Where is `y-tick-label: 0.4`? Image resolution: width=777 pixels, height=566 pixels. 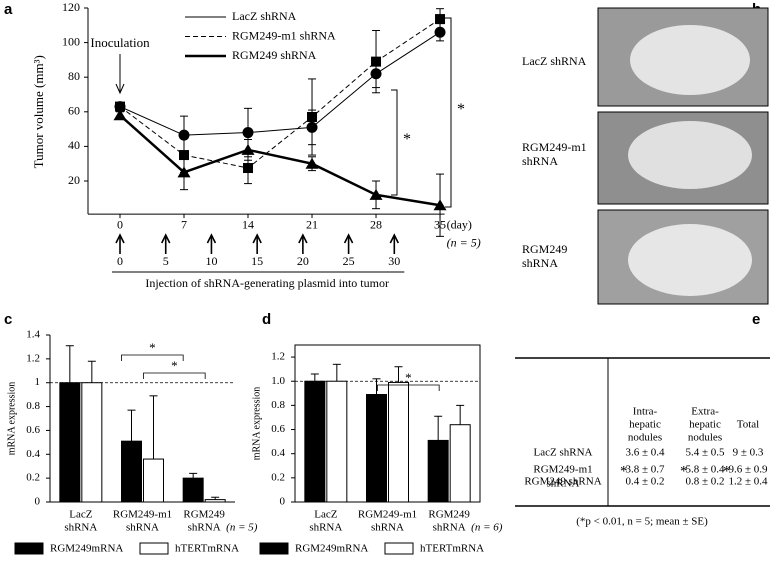
y-tick-label: 0.4 is located at coordinates (33, 454).